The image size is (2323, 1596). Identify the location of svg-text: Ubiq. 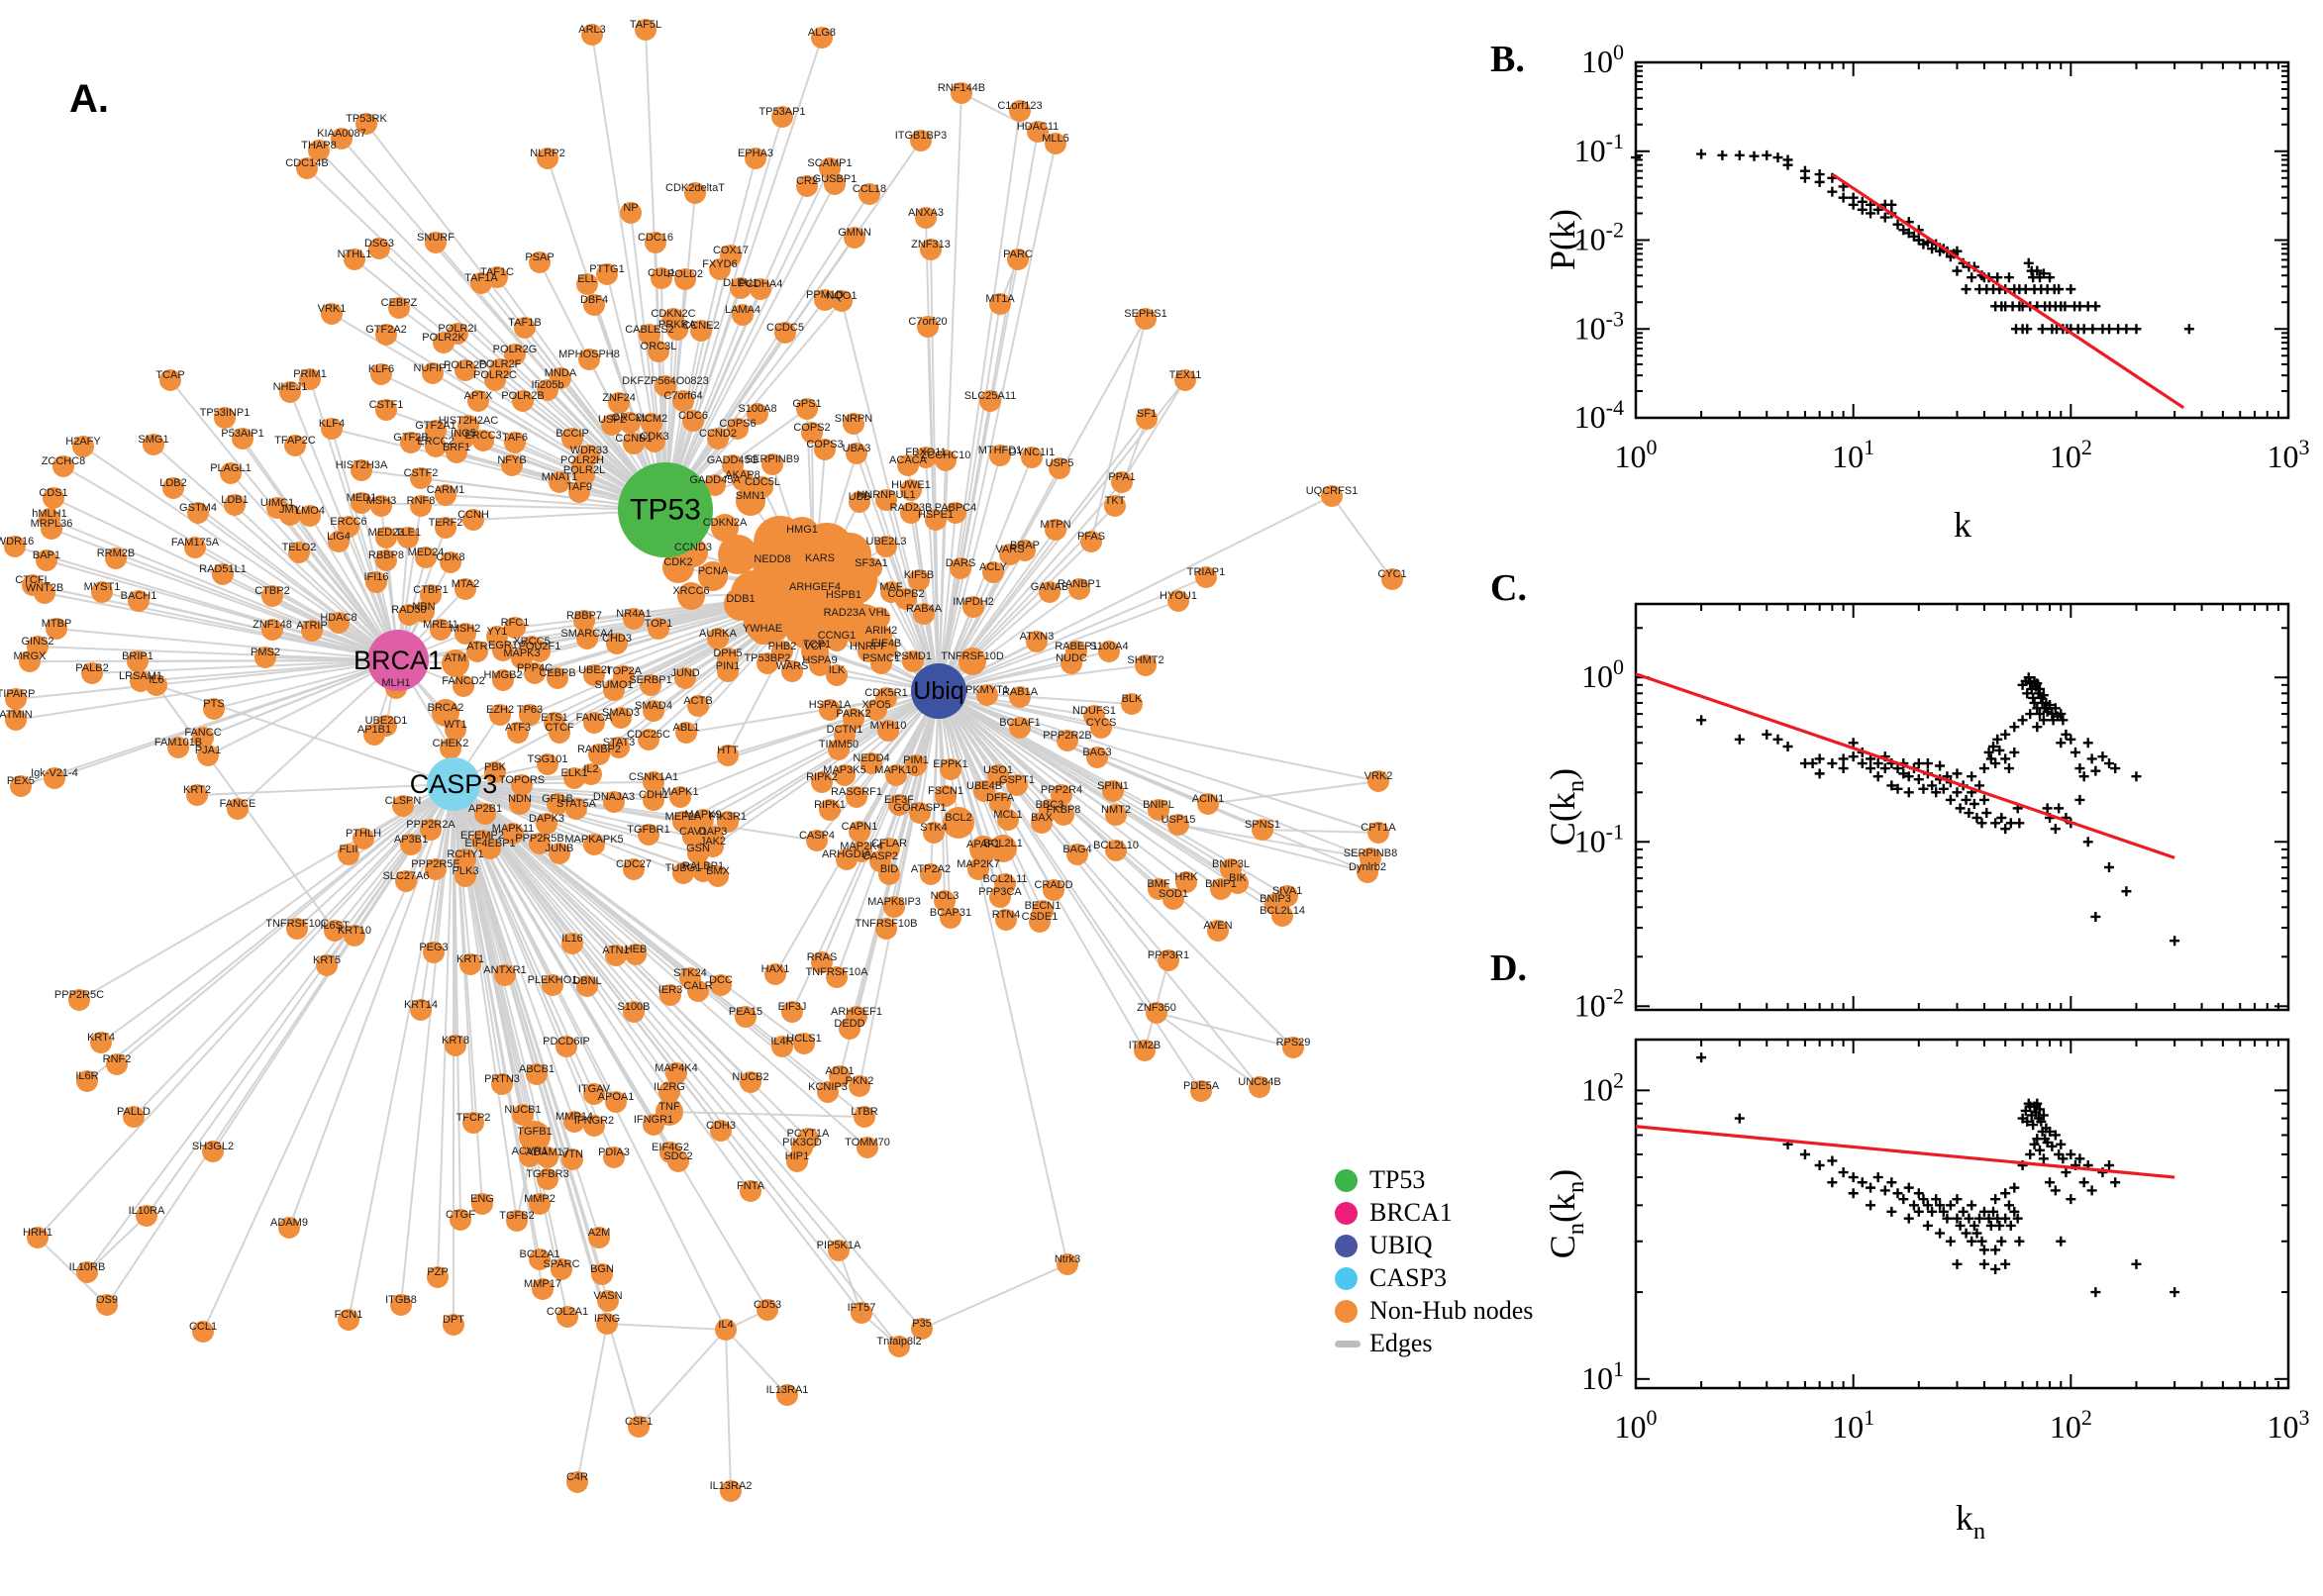
(938, 691).